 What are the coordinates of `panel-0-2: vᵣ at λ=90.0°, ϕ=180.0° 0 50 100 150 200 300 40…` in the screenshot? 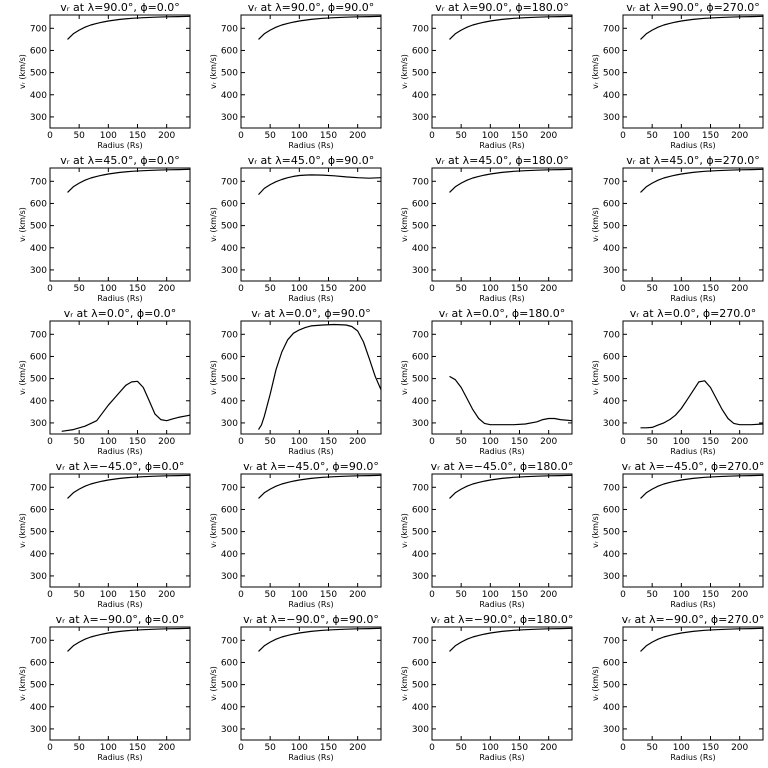 It's located at (486, 75).